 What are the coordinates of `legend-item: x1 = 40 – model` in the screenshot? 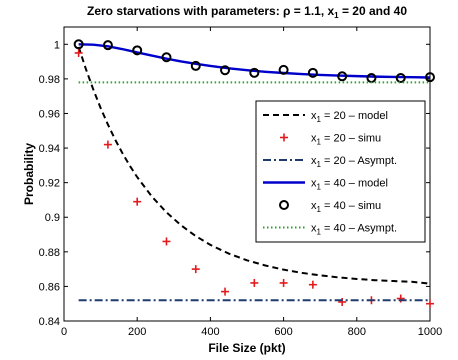 It's located at (325, 185).